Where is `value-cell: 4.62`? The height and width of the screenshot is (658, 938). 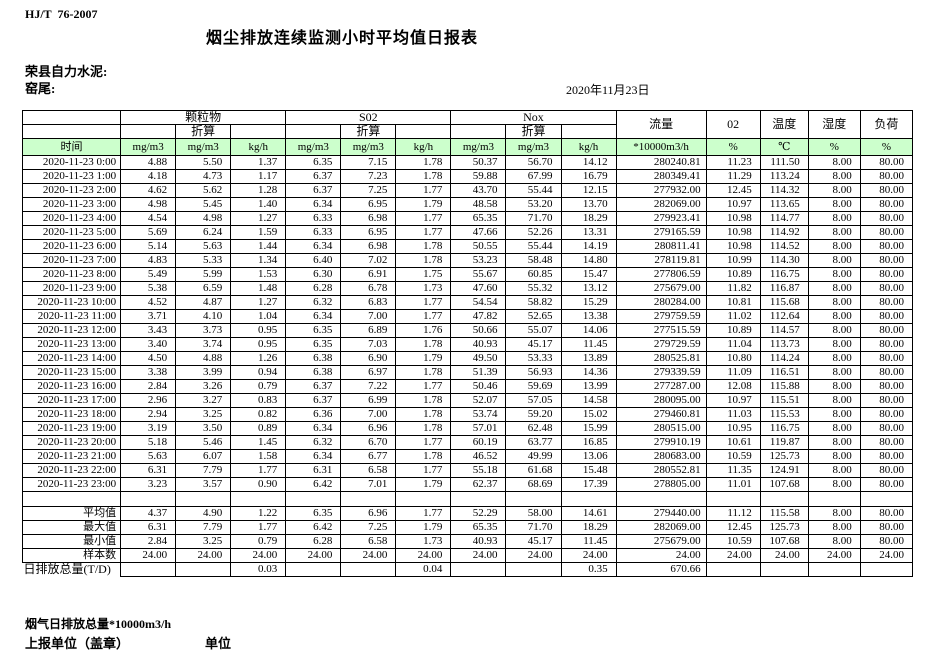
value-cell: 4.62 is located at coordinates (148, 190).